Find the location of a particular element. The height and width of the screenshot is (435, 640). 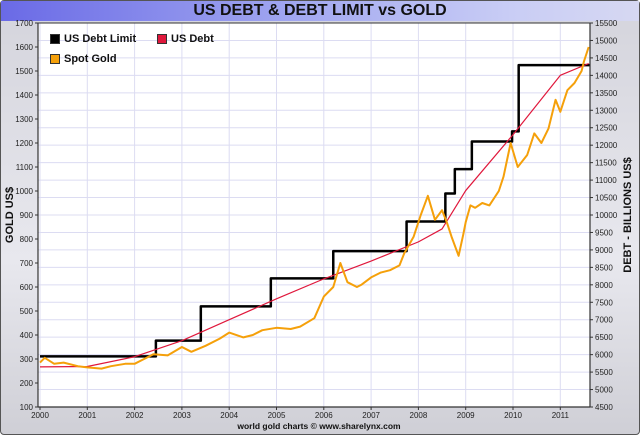

legend-label: US Debt is located at coordinates (192, 39).